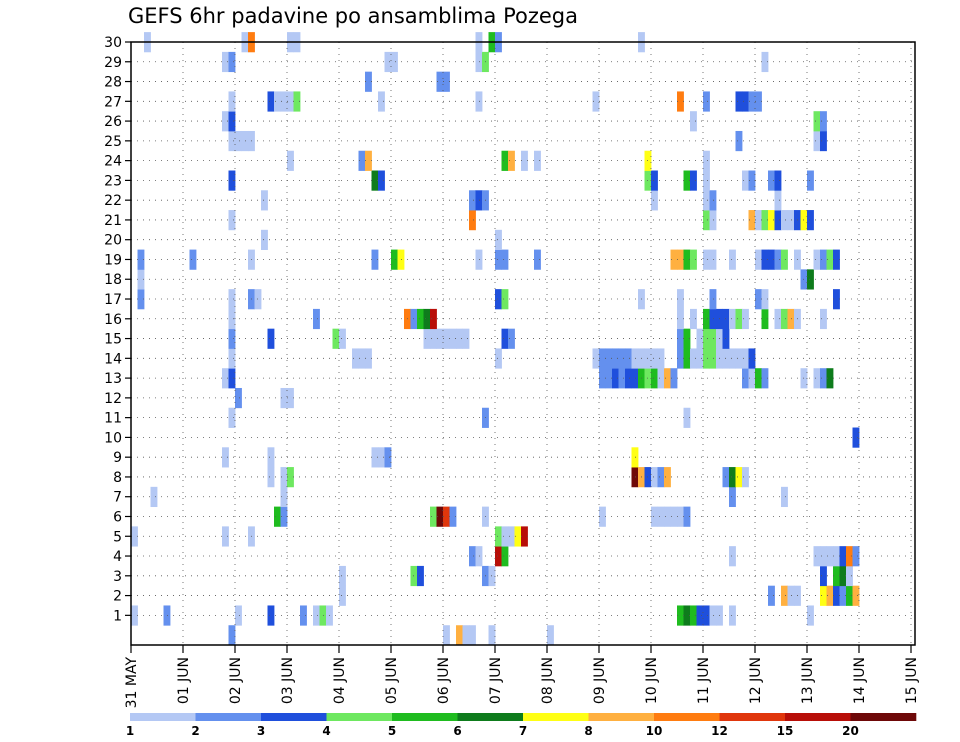 The width and height of the screenshot is (960, 742). Describe the element at coordinates (113, 162) in the screenshot. I see `y-tick-label: 24` at that location.